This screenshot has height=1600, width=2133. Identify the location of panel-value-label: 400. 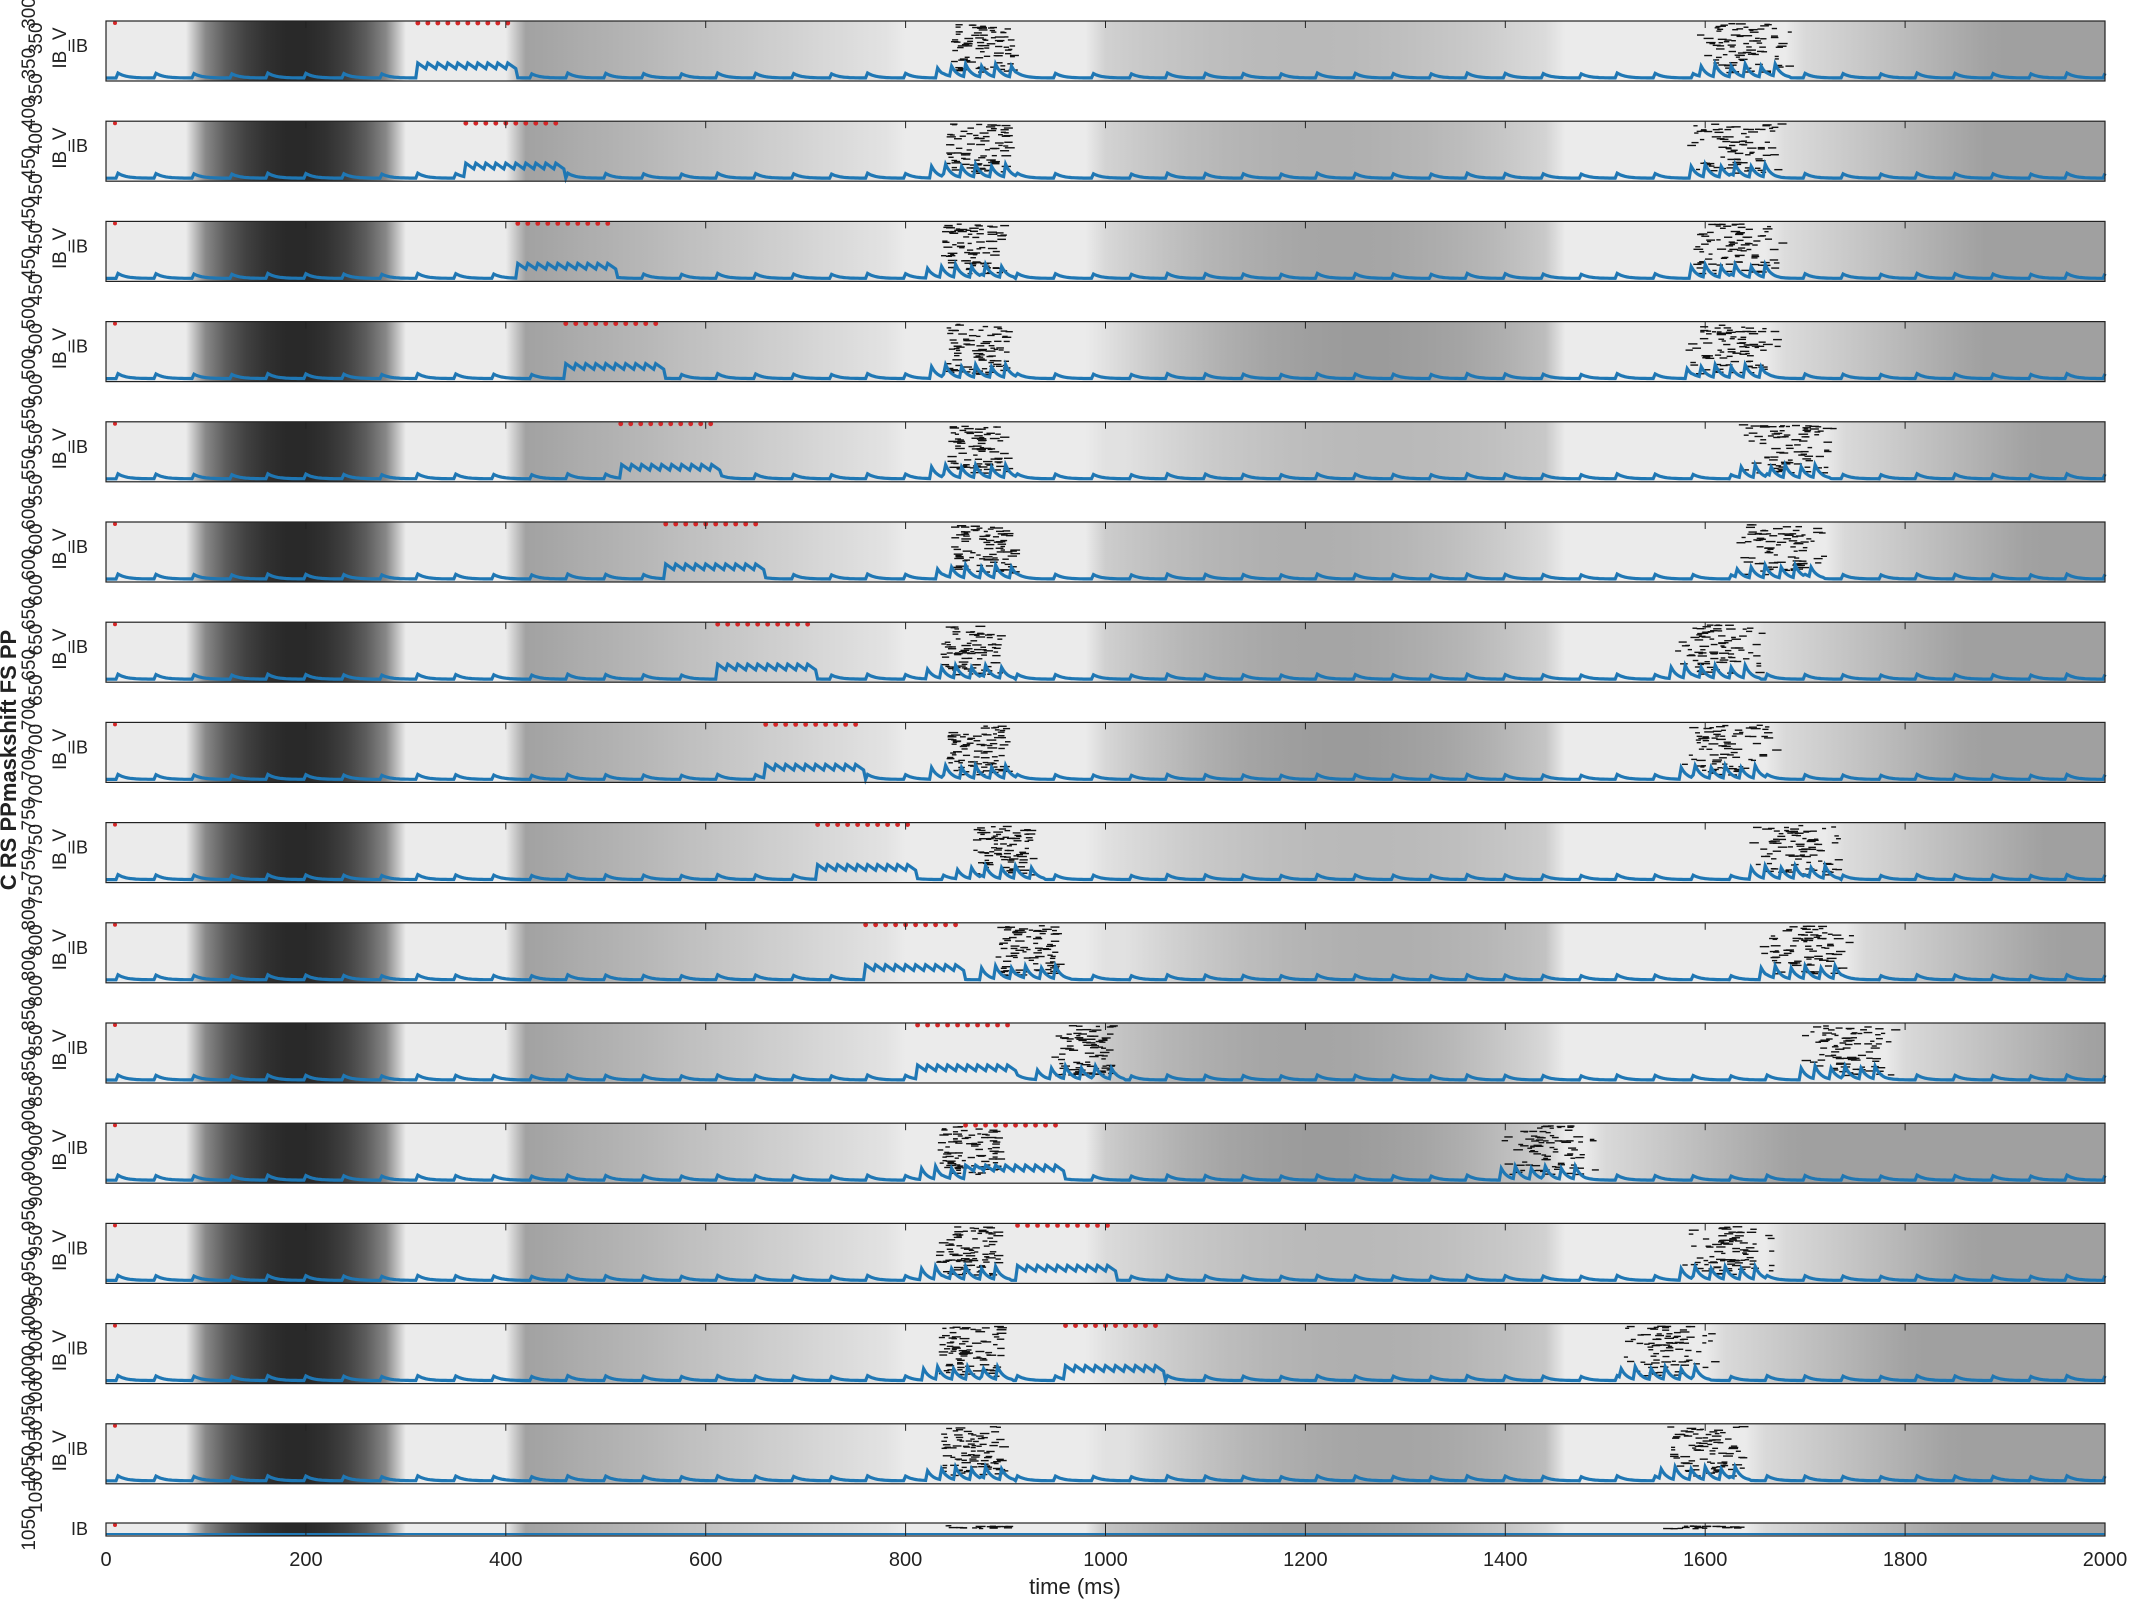
(29, 113).